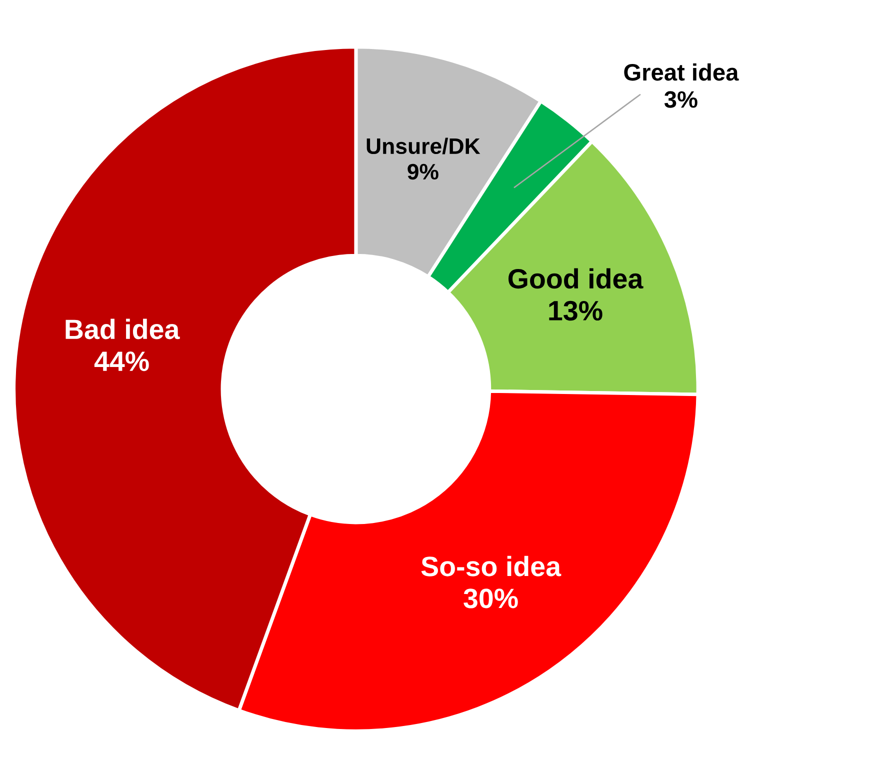 The width and height of the screenshot is (885, 779). Describe the element at coordinates (576, 278) in the screenshot. I see `slice-label: Good idea` at that location.